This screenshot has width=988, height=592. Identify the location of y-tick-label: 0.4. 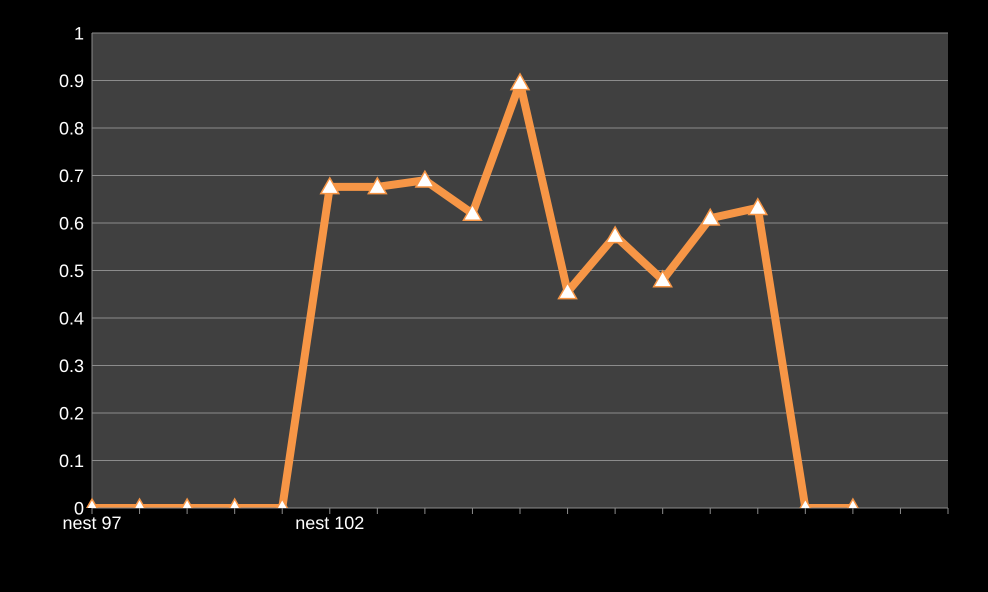
(71, 318).